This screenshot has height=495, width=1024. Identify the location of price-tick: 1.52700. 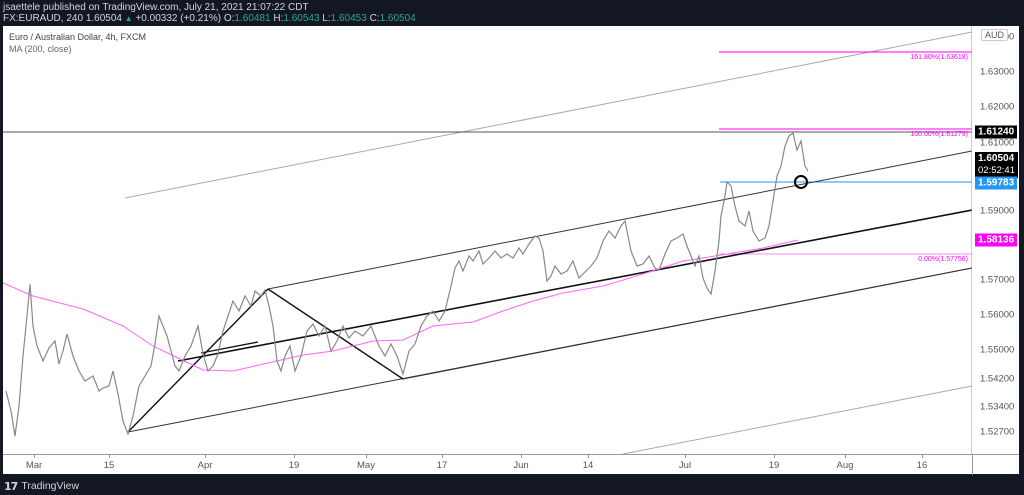
(997, 432).